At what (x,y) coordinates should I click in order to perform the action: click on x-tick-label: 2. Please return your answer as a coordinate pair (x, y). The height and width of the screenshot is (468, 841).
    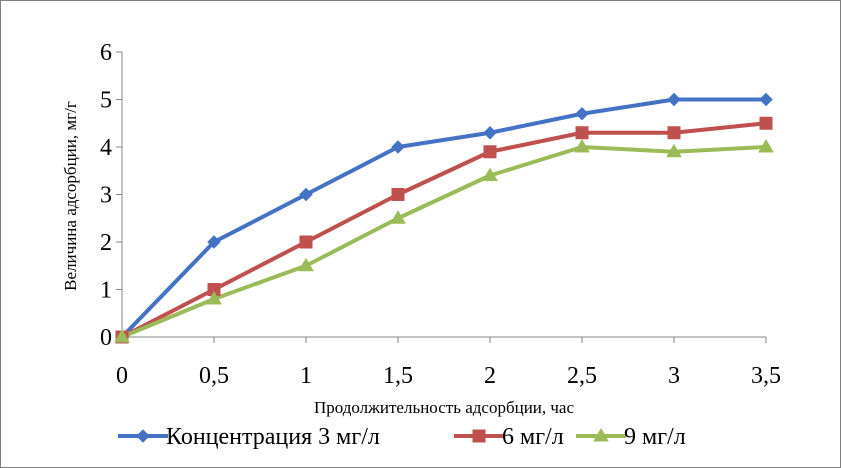
    Looking at the image, I should click on (490, 376).